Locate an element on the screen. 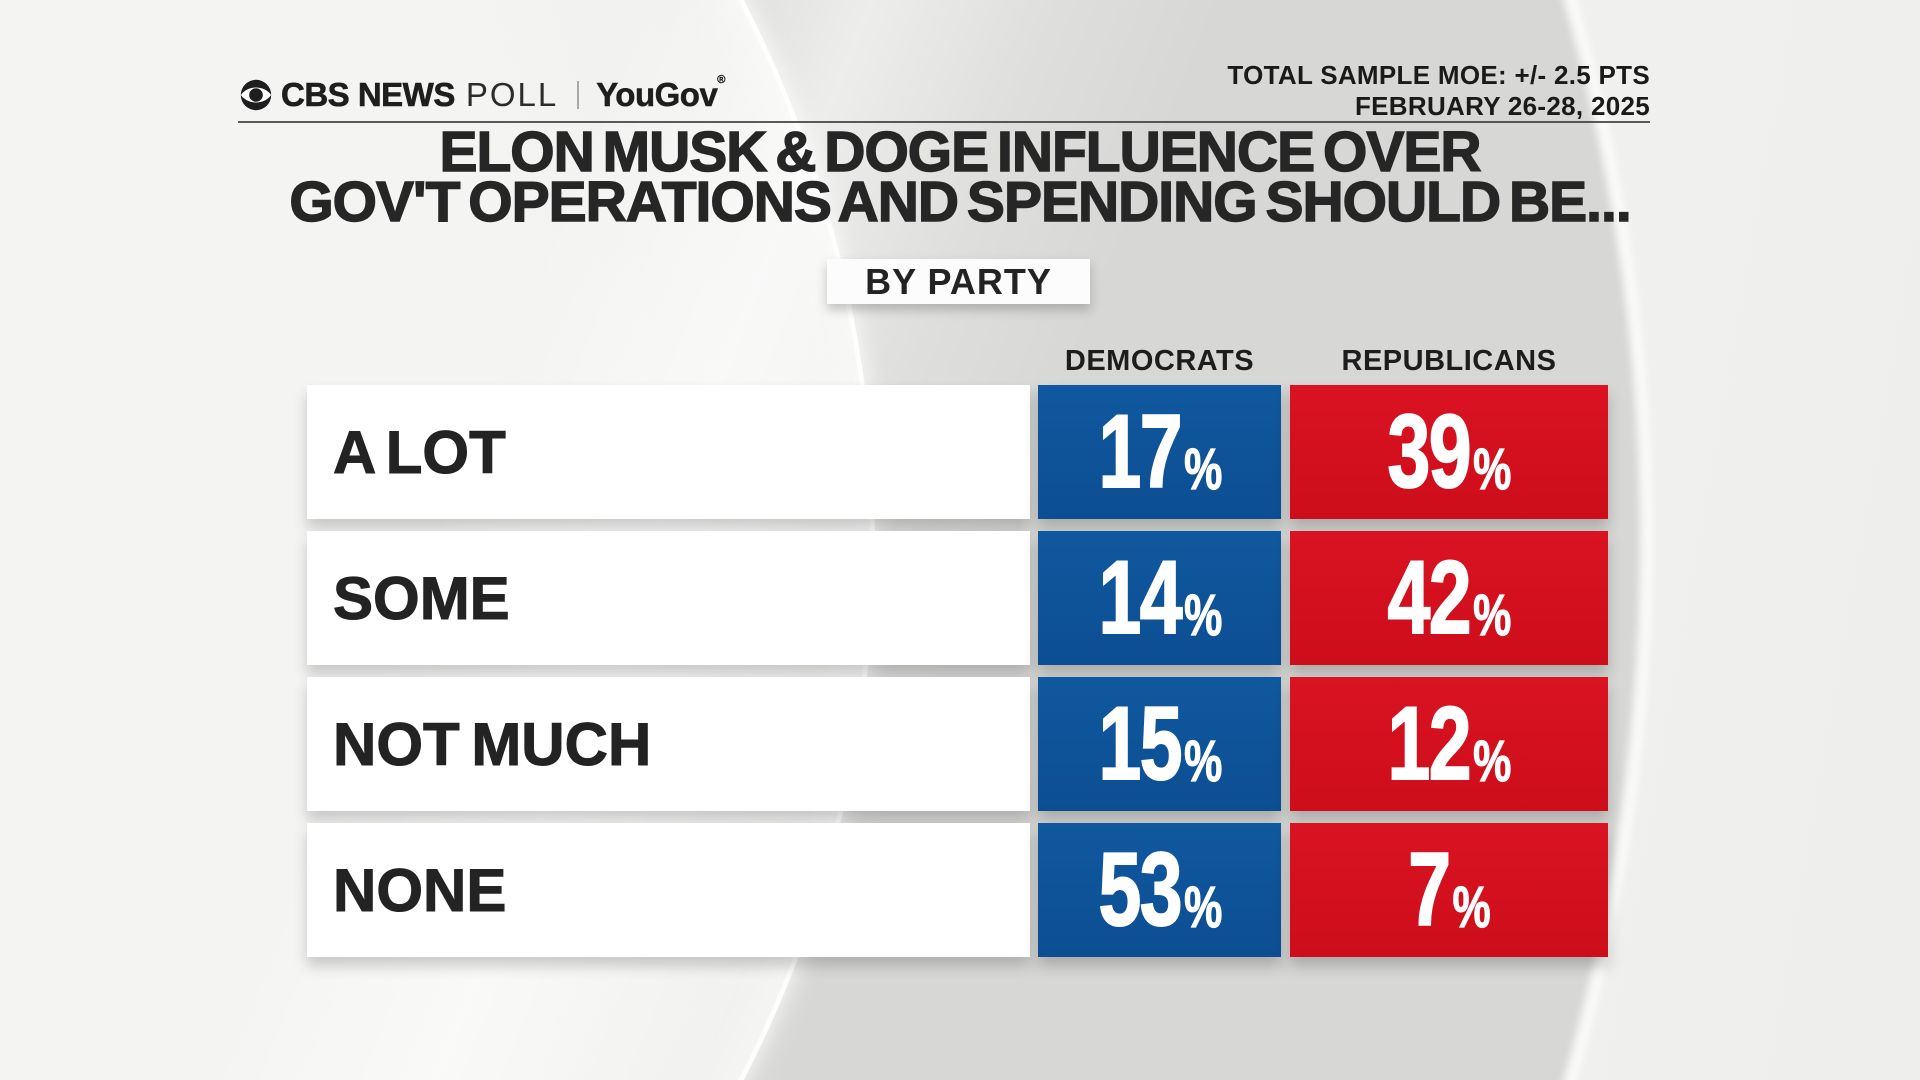  democrat-value: 17% is located at coordinates (1160, 452).